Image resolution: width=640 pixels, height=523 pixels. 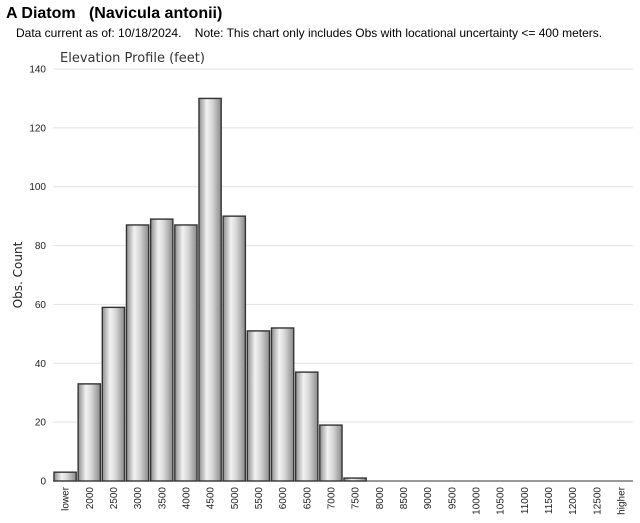 What do you see at coordinates (138, 498) in the screenshot?
I see `x-tick-label: 3000` at bounding box center [138, 498].